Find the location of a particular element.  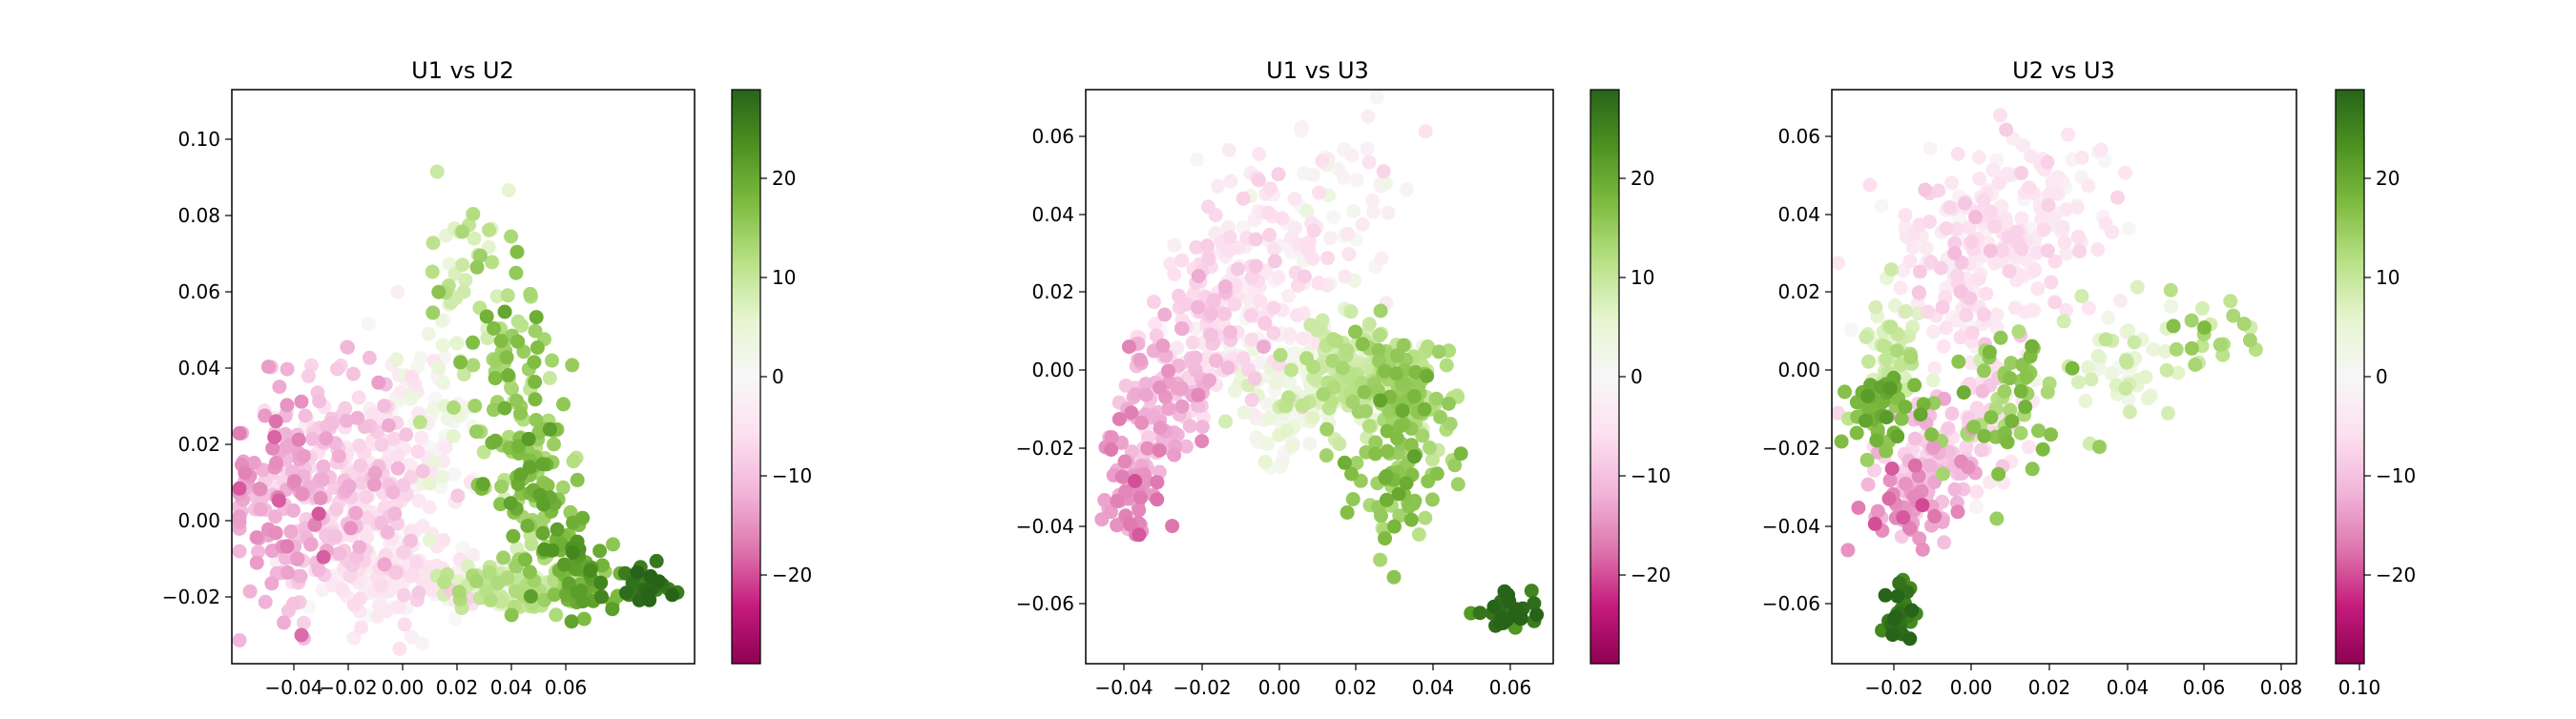

colorbar: −20 −10 0 10 20 is located at coordinates (2375, 377).